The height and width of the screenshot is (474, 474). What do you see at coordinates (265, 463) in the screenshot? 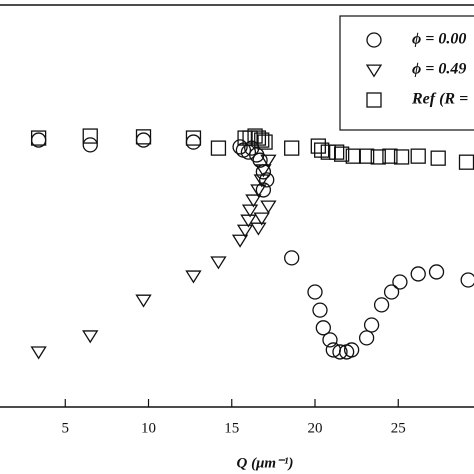
I see `x-axis-label: Q (μm⁻¹)` at bounding box center [265, 463].